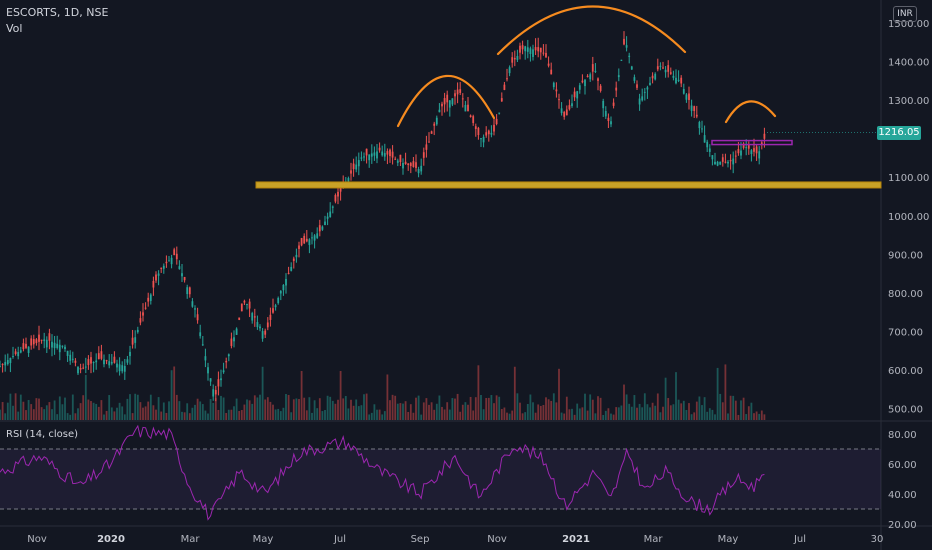 This screenshot has height=550, width=932. Describe the element at coordinates (14, 28) in the screenshot. I see `volume-label: Vol` at that location.